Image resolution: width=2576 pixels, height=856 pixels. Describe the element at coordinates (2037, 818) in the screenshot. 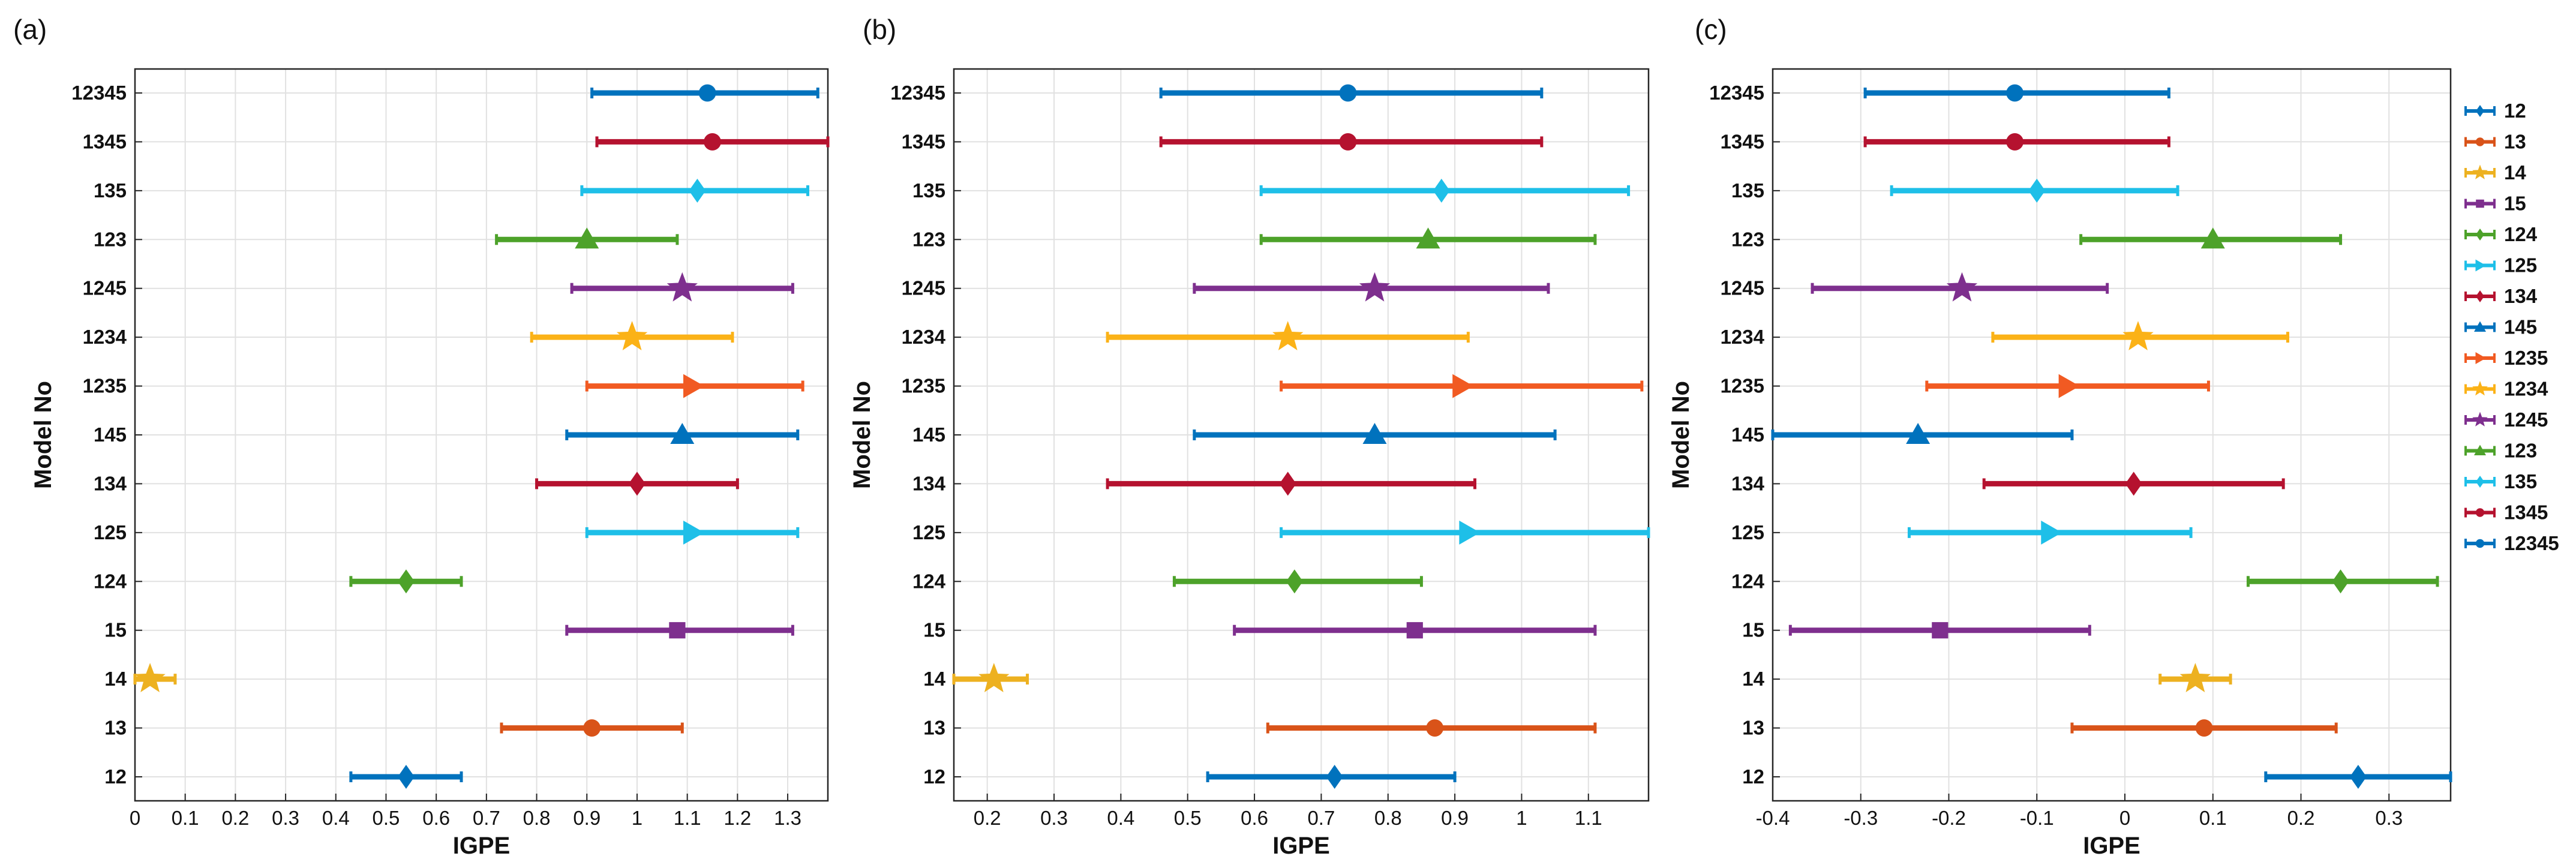

I see `x-tick-label: -0.1` at that location.